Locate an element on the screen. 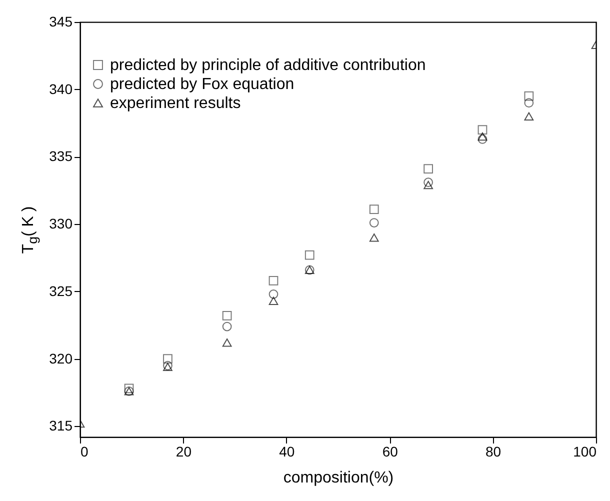  x-axis-title: composition(%) is located at coordinates (338, 478).